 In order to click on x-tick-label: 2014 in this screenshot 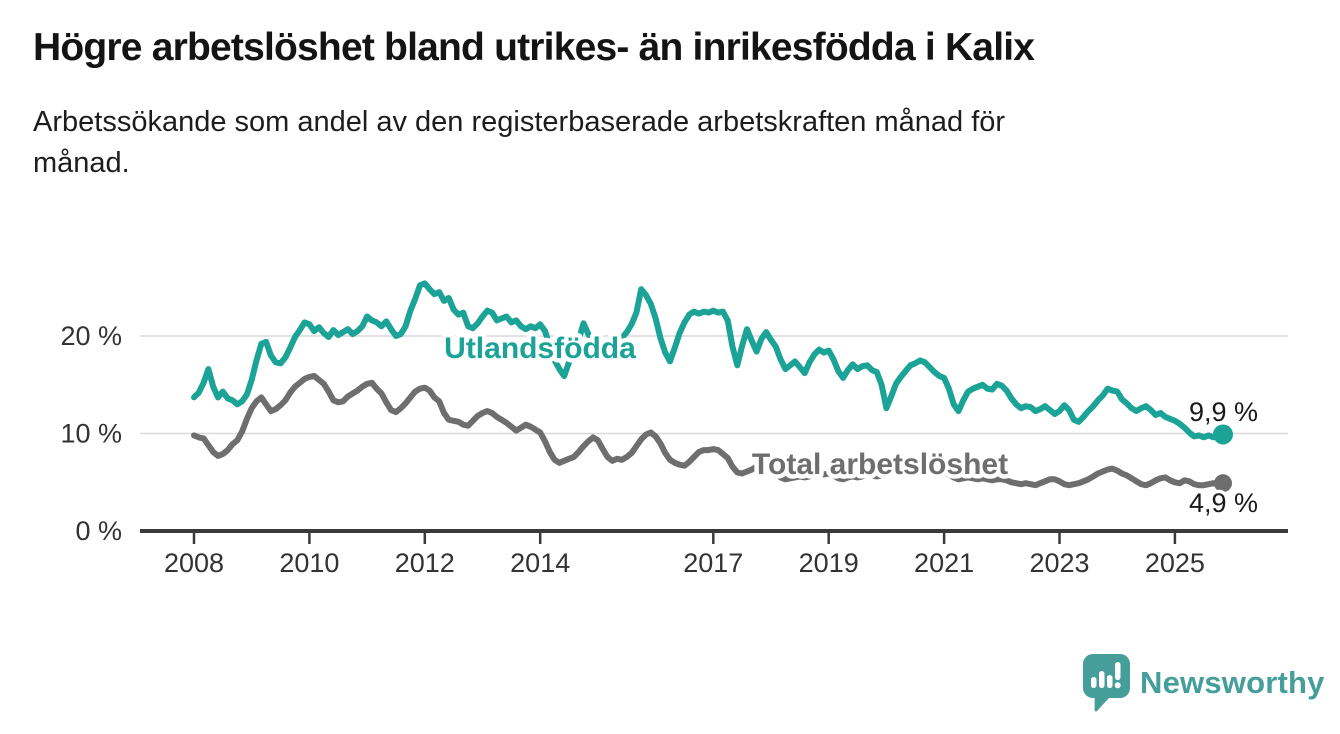, I will do `click(540, 563)`.